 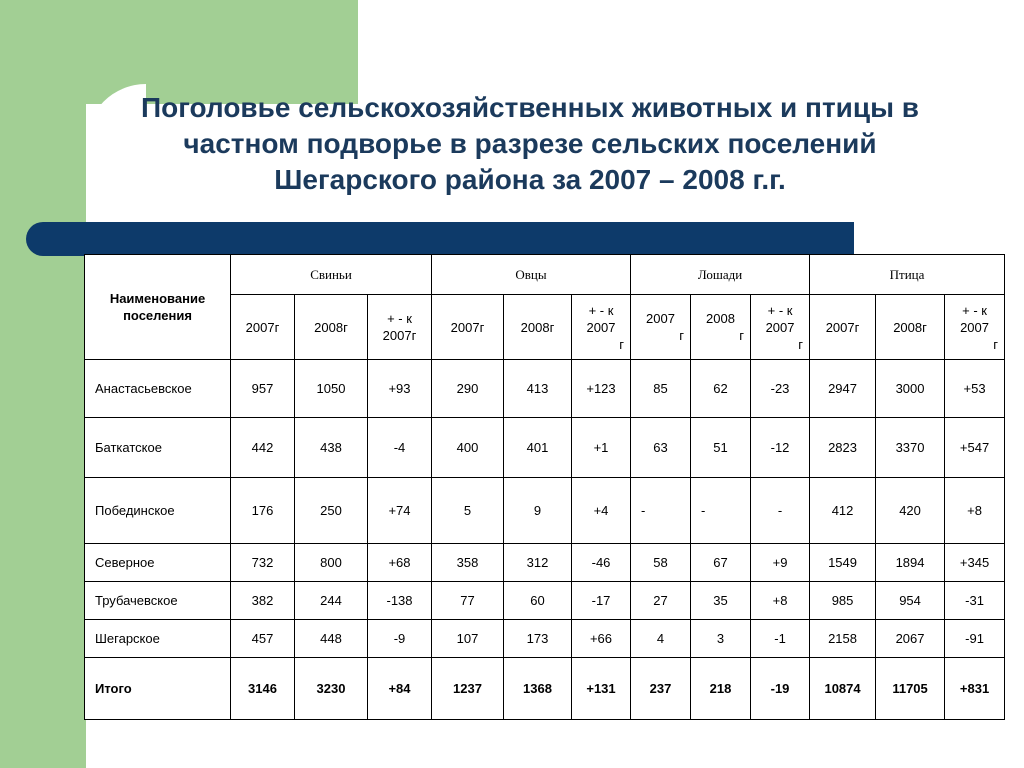 I want to click on settlement-name: Шегарское, so click(x=157, y=638).